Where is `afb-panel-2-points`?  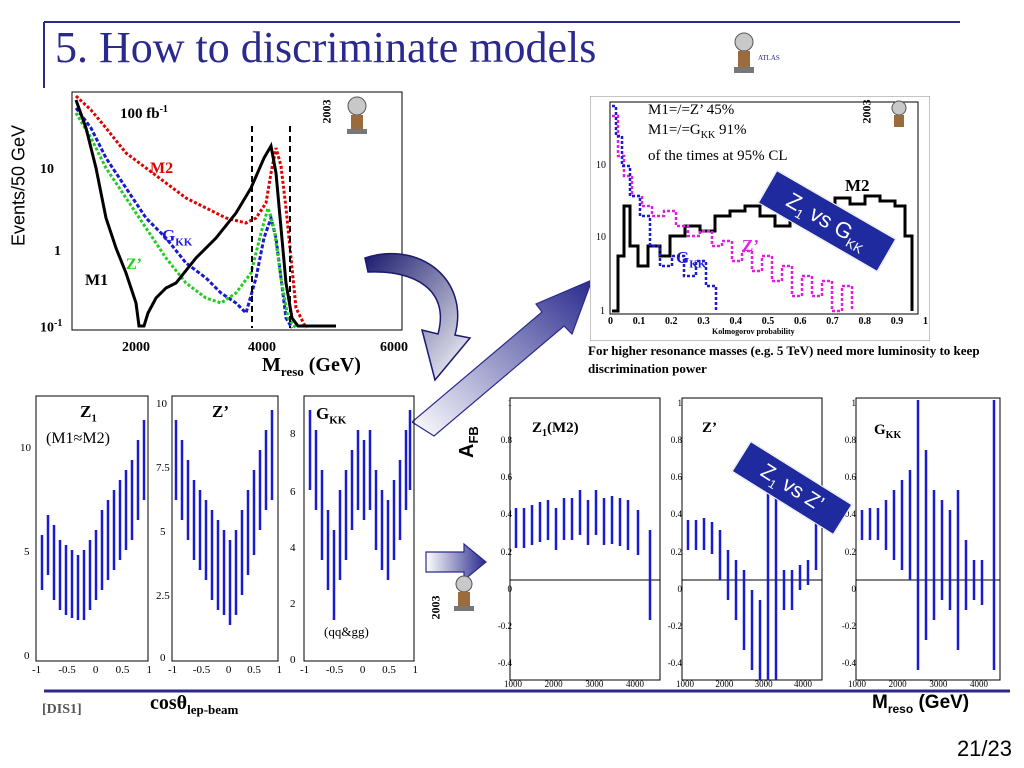 afb-panel-2-points is located at coordinates (752, 580).